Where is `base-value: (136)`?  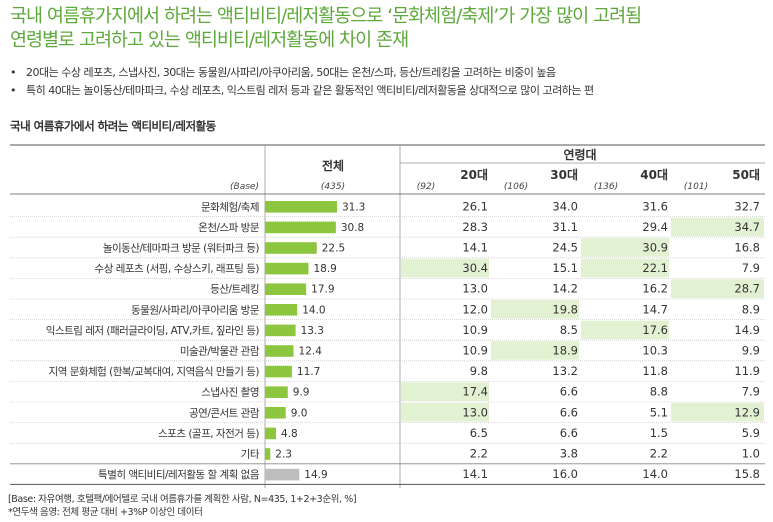
base-value: (136) is located at coordinates (606, 187).